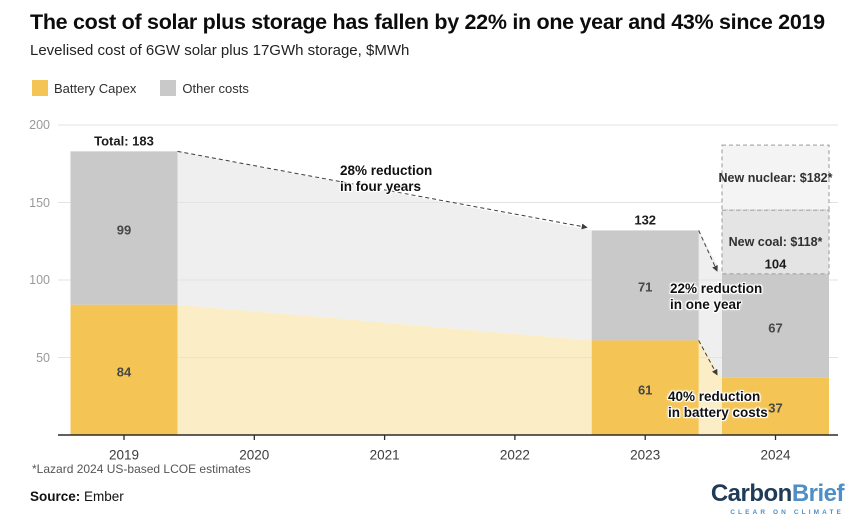 This screenshot has width=864, height=526. I want to click on annotation-line: in battery costs, so click(718, 412).